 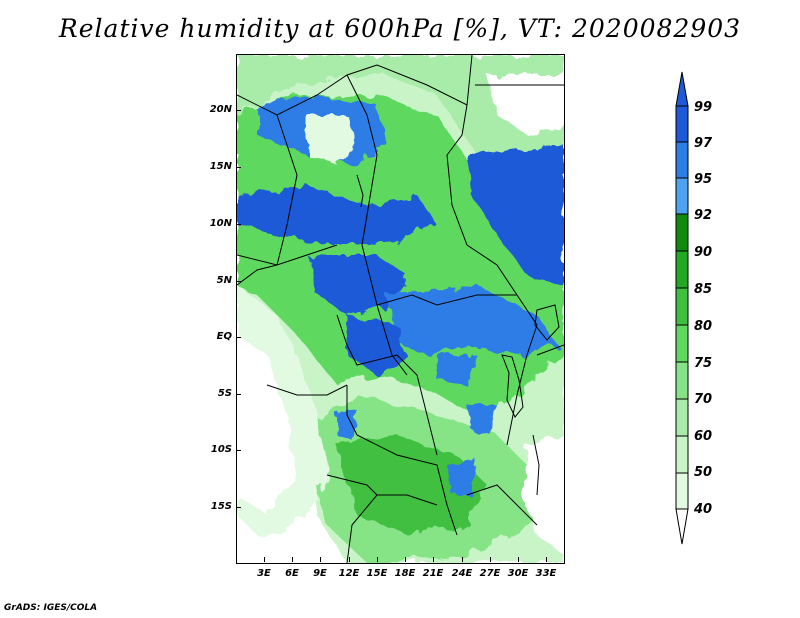 I want to click on colorbar-label-85: 85, so click(x=703, y=289).